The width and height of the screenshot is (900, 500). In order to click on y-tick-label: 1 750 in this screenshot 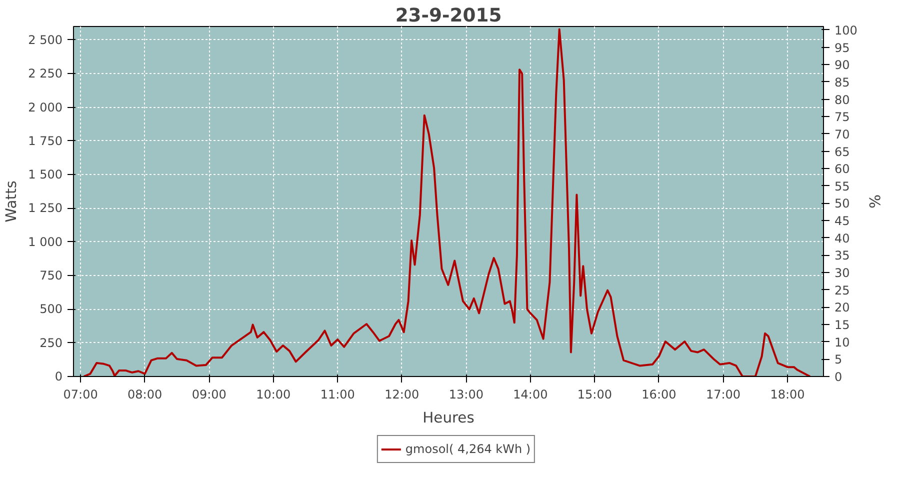, I will do `click(45, 141)`.